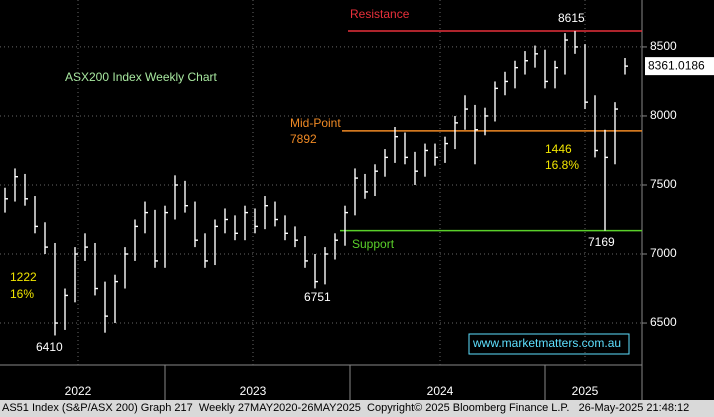  What do you see at coordinates (558, 149) in the screenshot?
I see `annotation: 1446` at bounding box center [558, 149].